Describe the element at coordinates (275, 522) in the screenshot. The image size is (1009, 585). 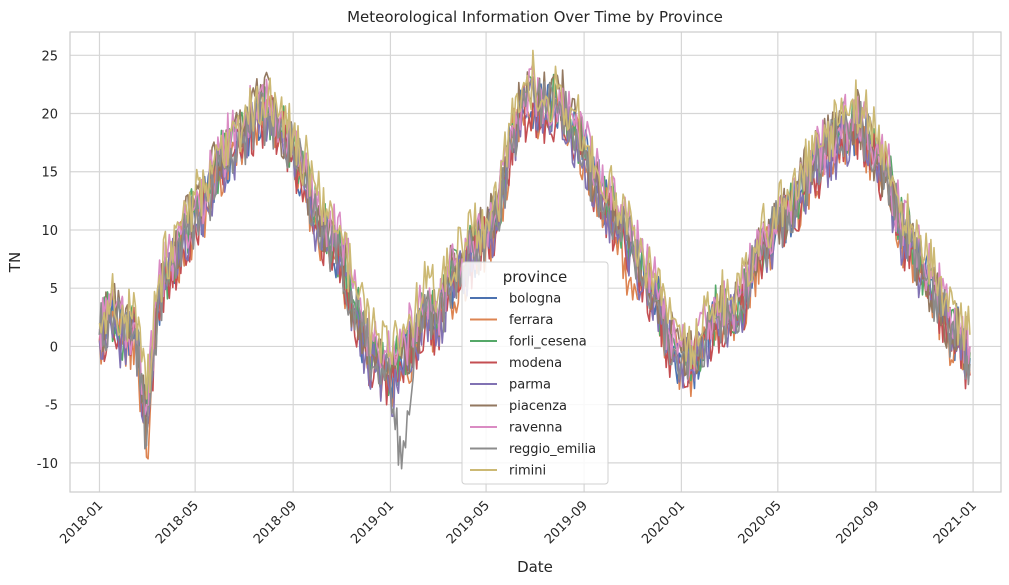
I see `x-tick-label: 2018-09` at that location.